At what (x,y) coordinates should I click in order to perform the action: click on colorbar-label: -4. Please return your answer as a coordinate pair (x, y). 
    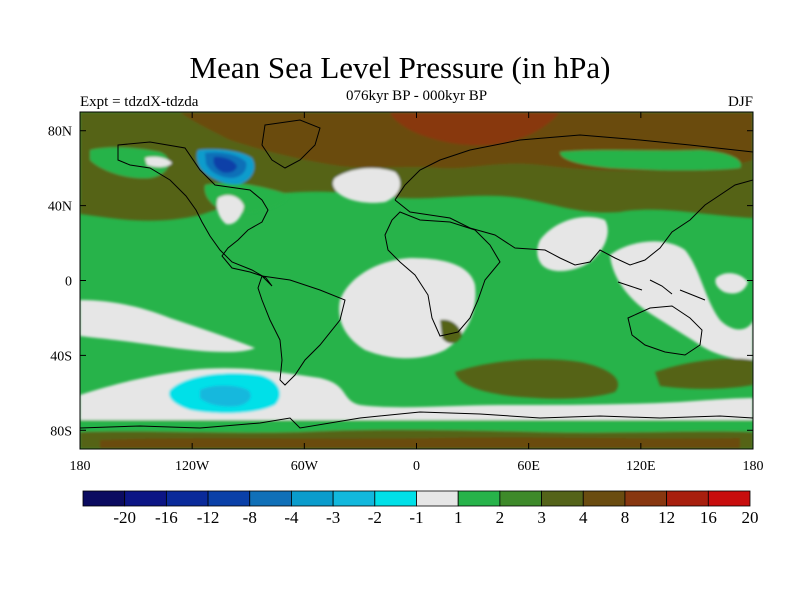
    Looking at the image, I should click on (291, 517).